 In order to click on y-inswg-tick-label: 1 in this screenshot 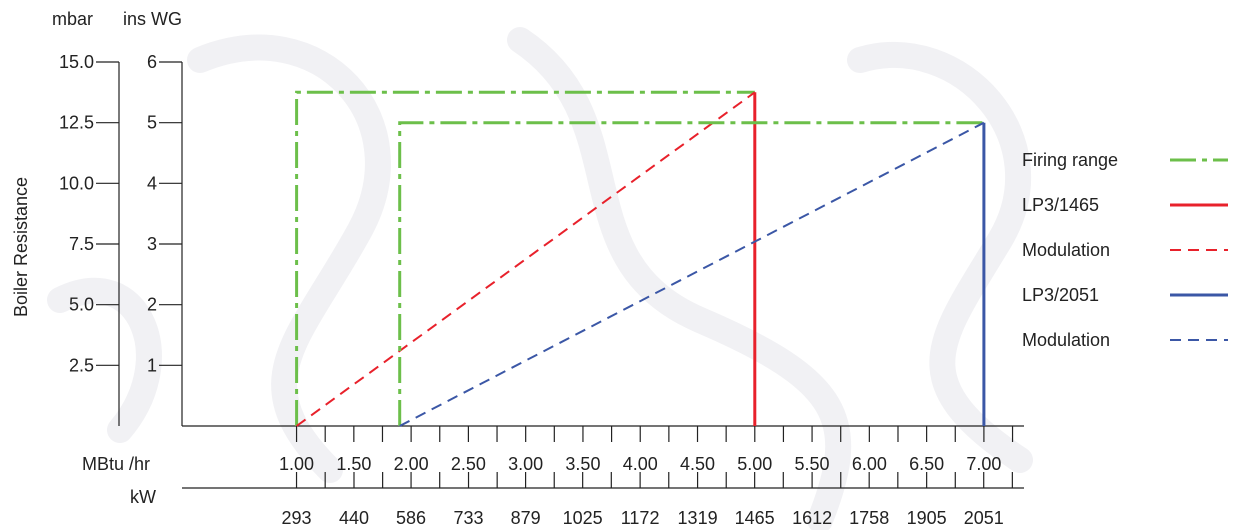, I will do `click(152, 365)`.